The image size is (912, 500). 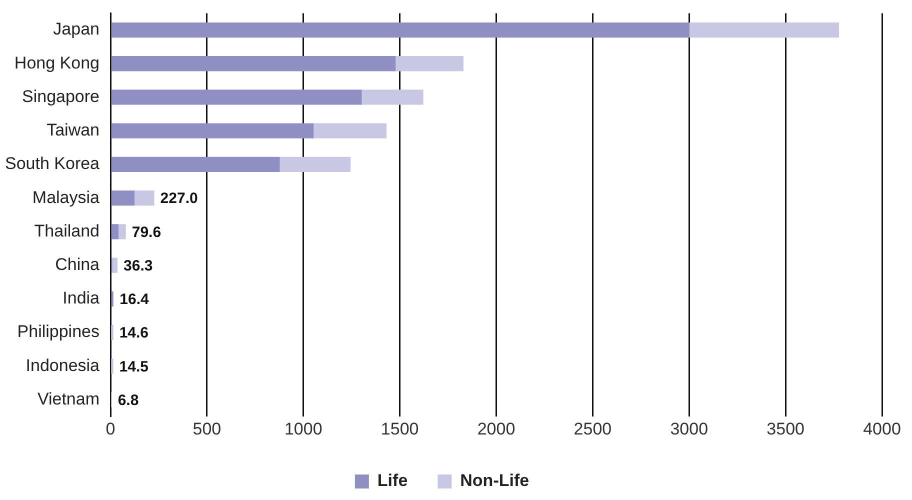 I want to click on y-tick-label: Singapore, so click(x=61, y=96).